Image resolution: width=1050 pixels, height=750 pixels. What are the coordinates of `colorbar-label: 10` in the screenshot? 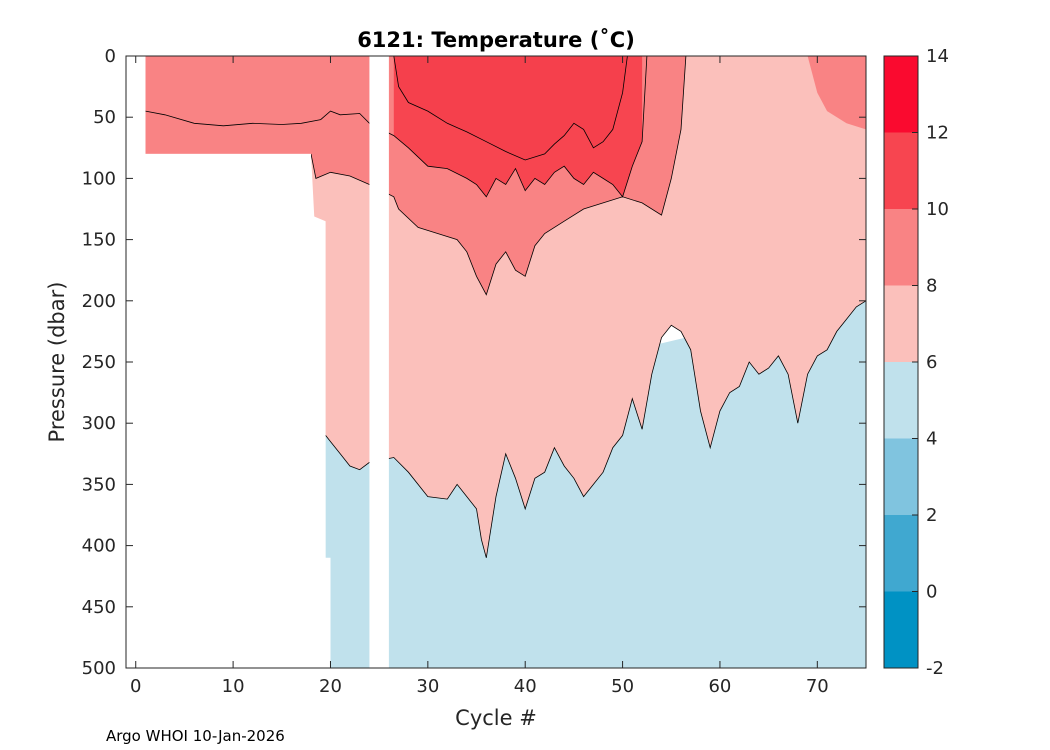 It's located at (937, 209).